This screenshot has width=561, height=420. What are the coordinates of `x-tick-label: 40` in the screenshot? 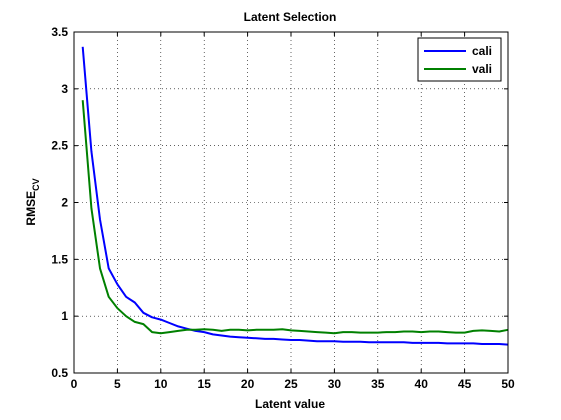 It's located at (422, 384).